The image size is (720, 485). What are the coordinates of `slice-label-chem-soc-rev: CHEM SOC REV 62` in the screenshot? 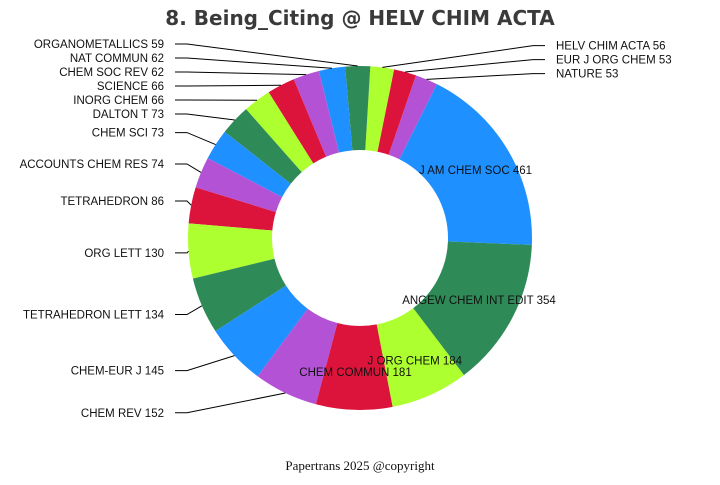 It's located at (111, 73).